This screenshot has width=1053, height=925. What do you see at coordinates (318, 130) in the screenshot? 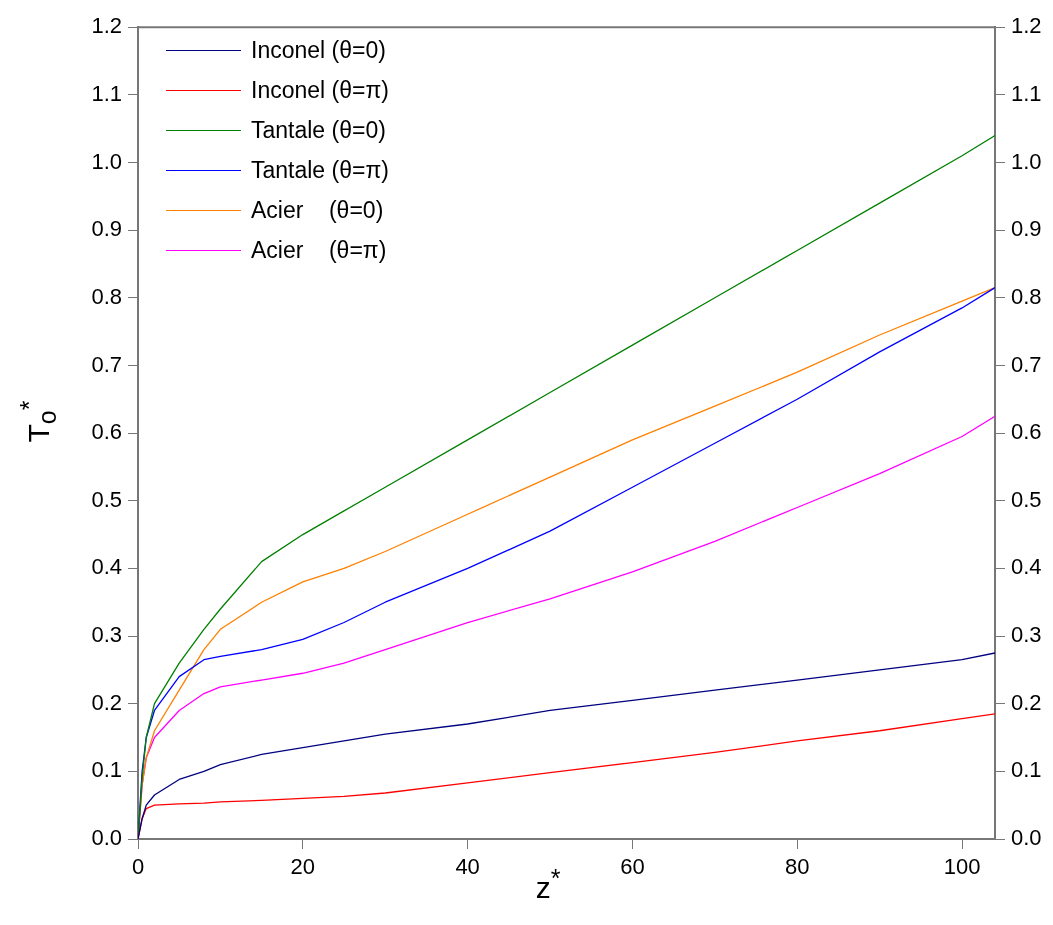
I see `legend-label: Tantale (θ=0)` at bounding box center [318, 130].